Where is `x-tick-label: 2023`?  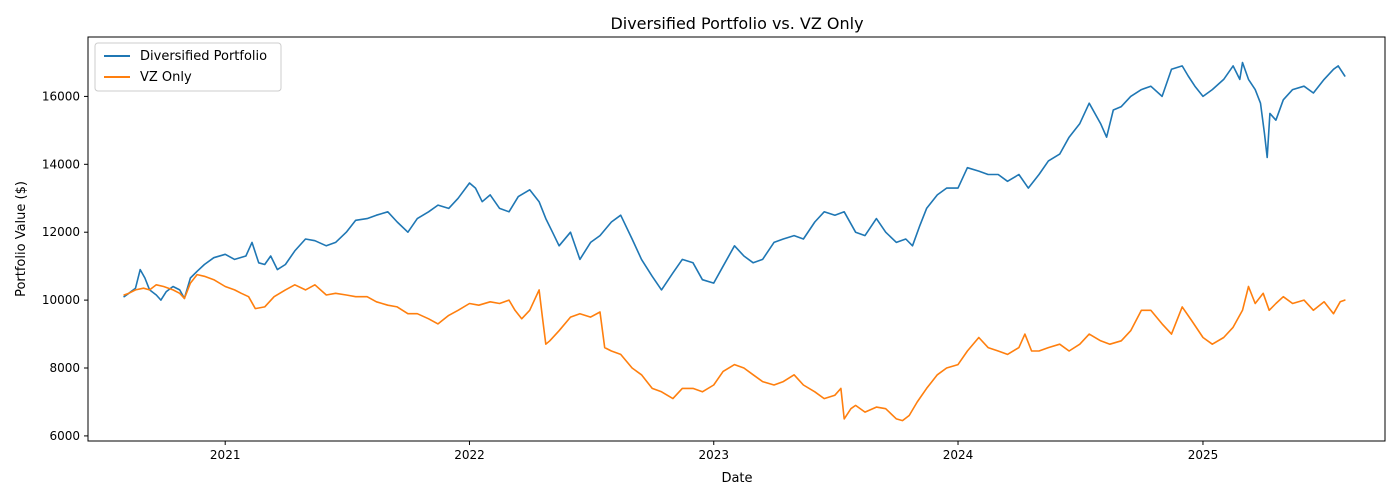
x-tick-label: 2023 is located at coordinates (713, 455).